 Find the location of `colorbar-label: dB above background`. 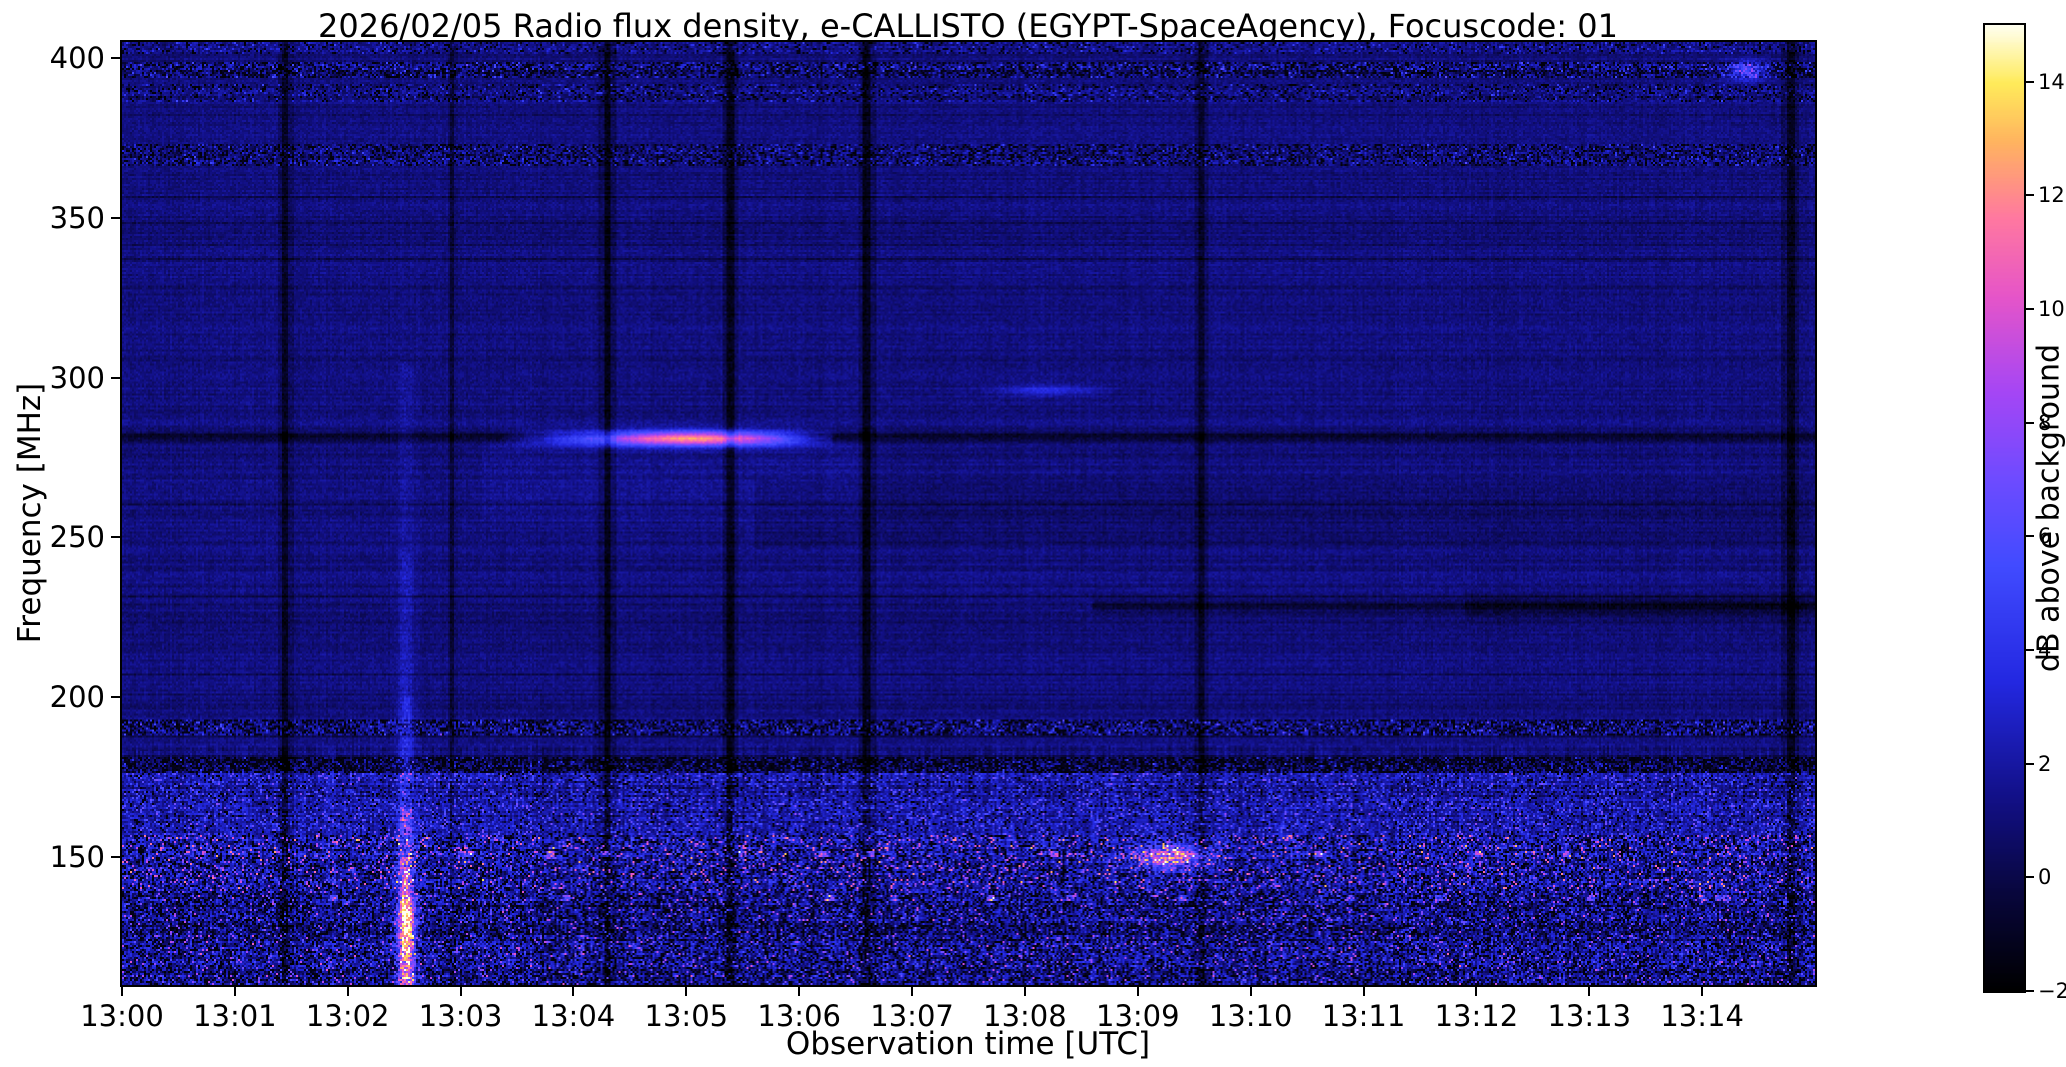

colorbar-label: dB above background is located at coordinates (2048, 508).